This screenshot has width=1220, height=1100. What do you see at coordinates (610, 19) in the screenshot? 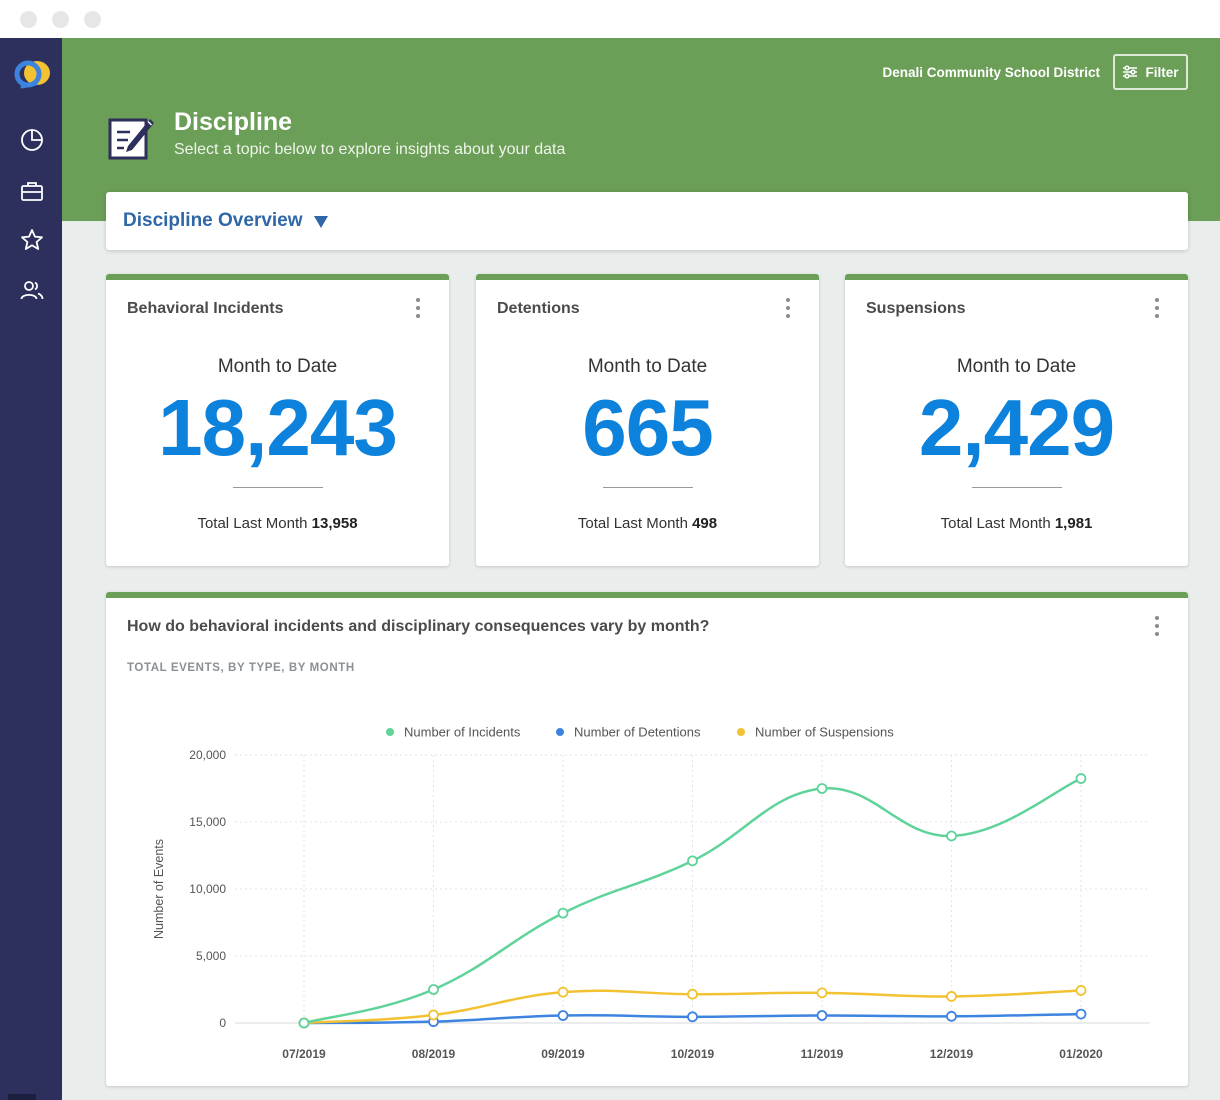
I see `window-titlebar` at bounding box center [610, 19].